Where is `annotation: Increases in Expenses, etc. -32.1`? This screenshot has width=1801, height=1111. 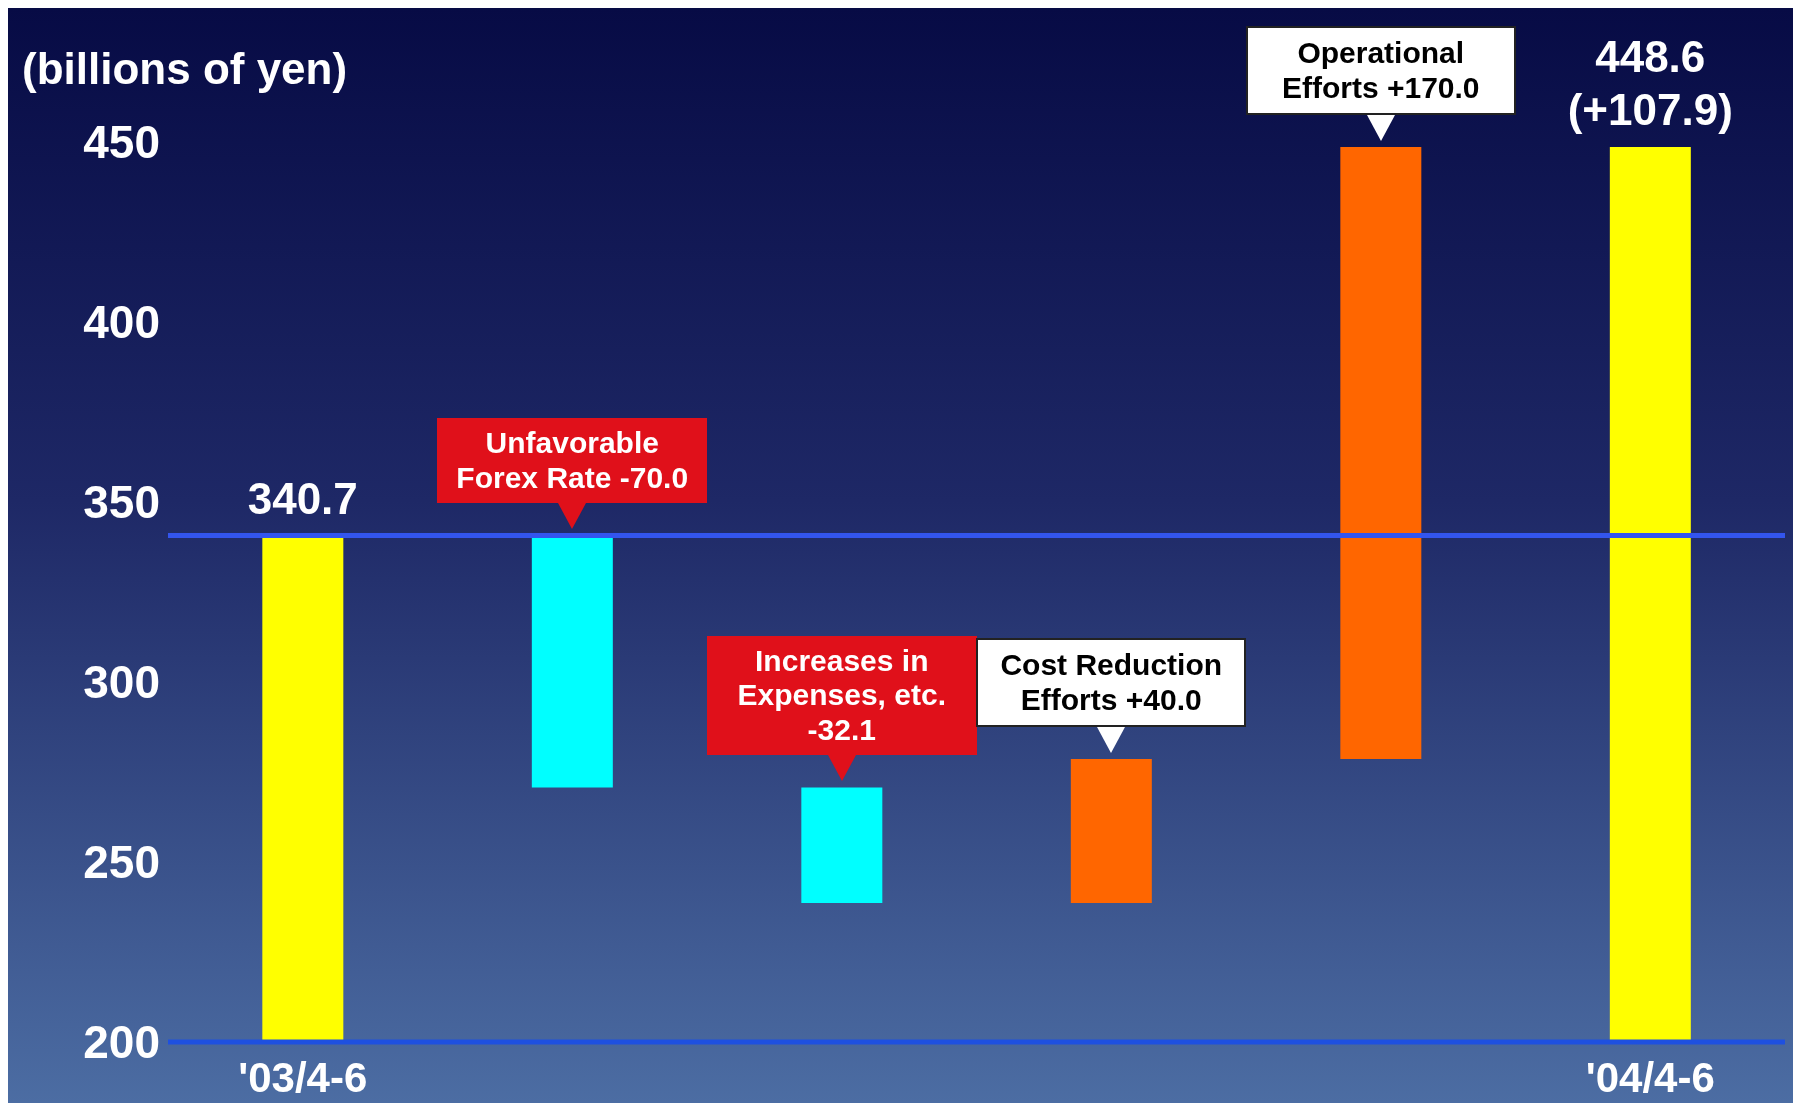 annotation: Increases in Expenses, etc. -32.1 is located at coordinates (841, 695).